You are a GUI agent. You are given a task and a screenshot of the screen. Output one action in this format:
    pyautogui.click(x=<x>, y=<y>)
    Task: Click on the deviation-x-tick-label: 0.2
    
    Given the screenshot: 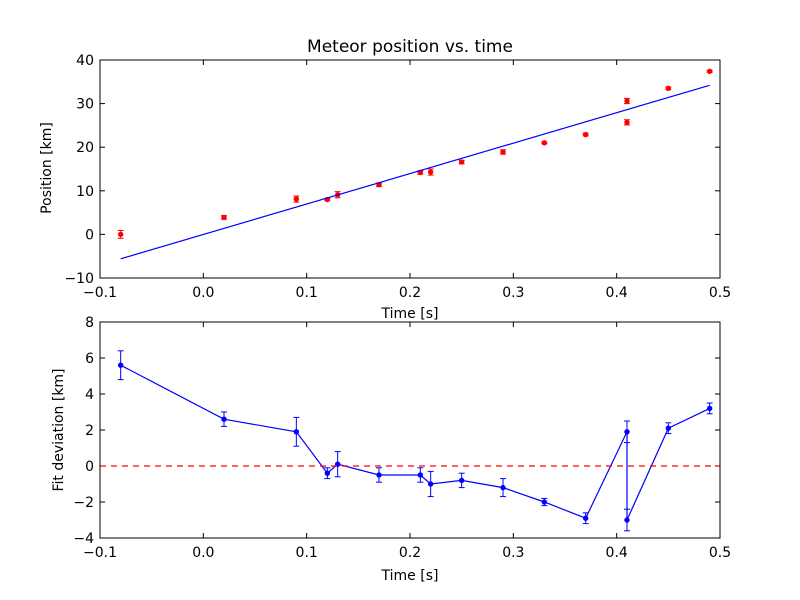 What is the action you would take?
    pyautogui.click(x=410, y=553)
    